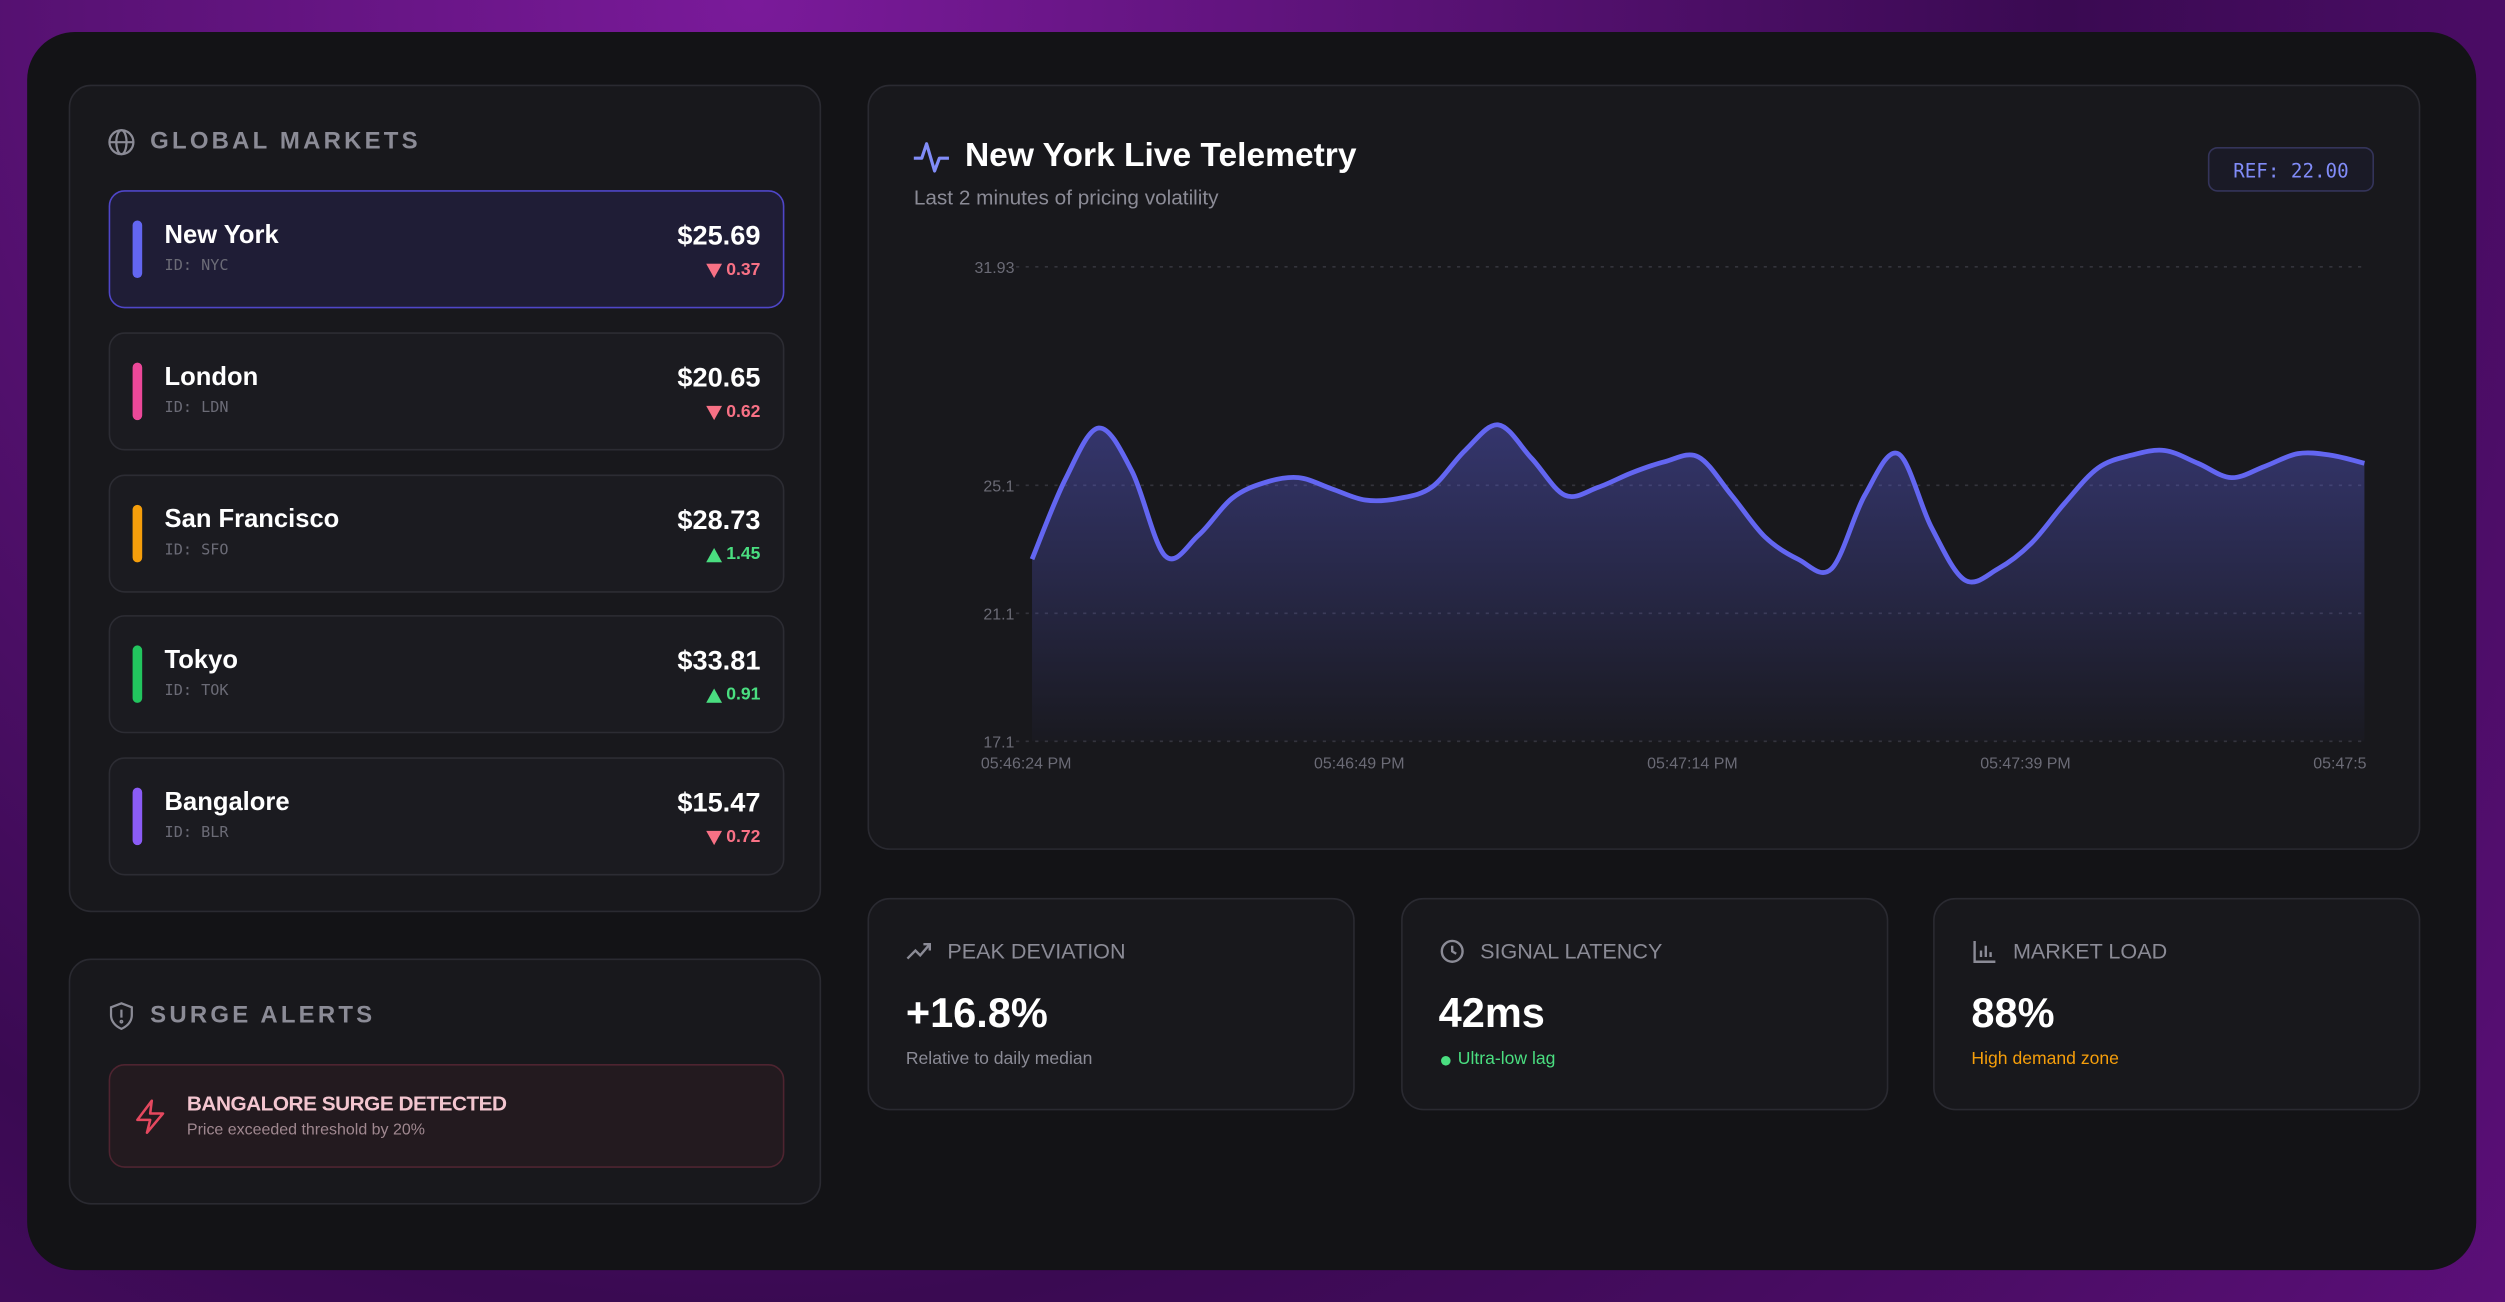 This screenshot has width=2505, height=1302. What do you see at coordinates (2013, 1012) in the screenshot?
I see `stat-value: 88%` at bounding box center [2013, 1012].